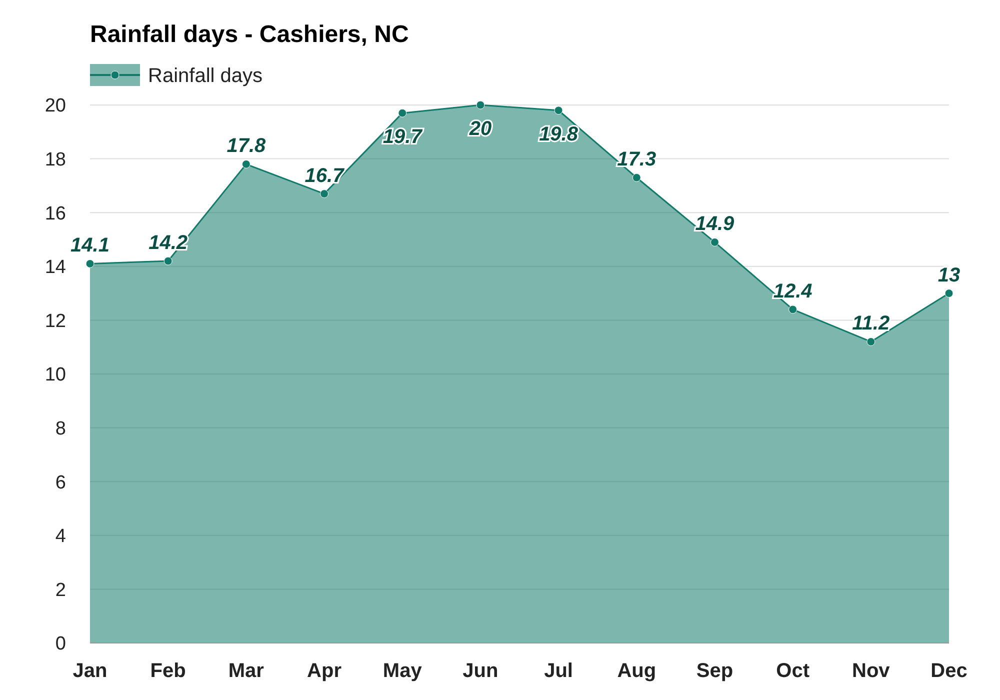 Image resolution: width=1000 pixels, height=700 pixels. I want to click on y-tick-label: 2, so click(60, 590).